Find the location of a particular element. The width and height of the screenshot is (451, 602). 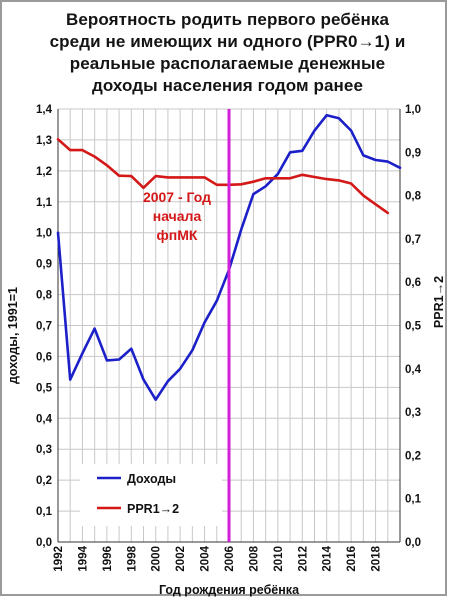

y-tick-left-label: 0,9 is located at coordinates (44, 265).